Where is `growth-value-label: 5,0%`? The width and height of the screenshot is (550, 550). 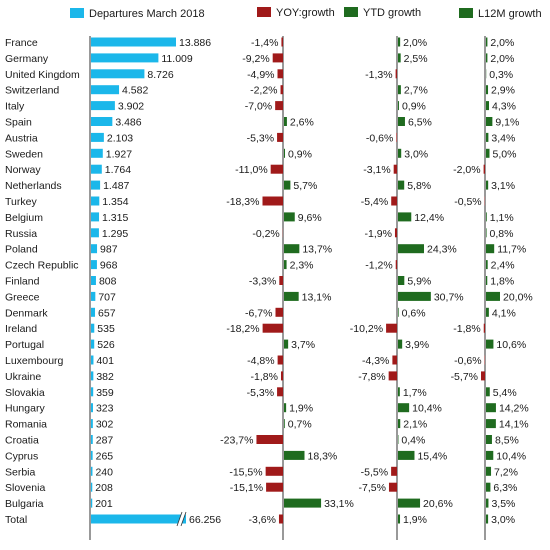
growth-value-label: 5,0% is located at coordinates (505, 154).